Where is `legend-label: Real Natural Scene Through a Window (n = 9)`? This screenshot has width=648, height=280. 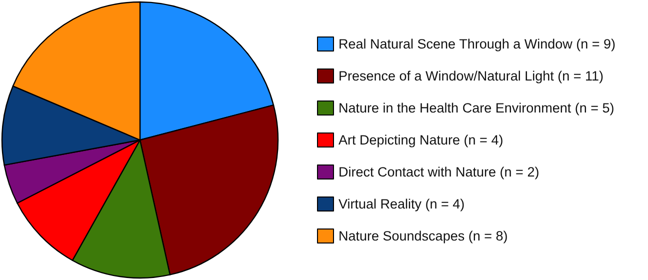 legend-label: Real Natural Scene Through a Window (n = 9) is located at coordinates (477, 44).